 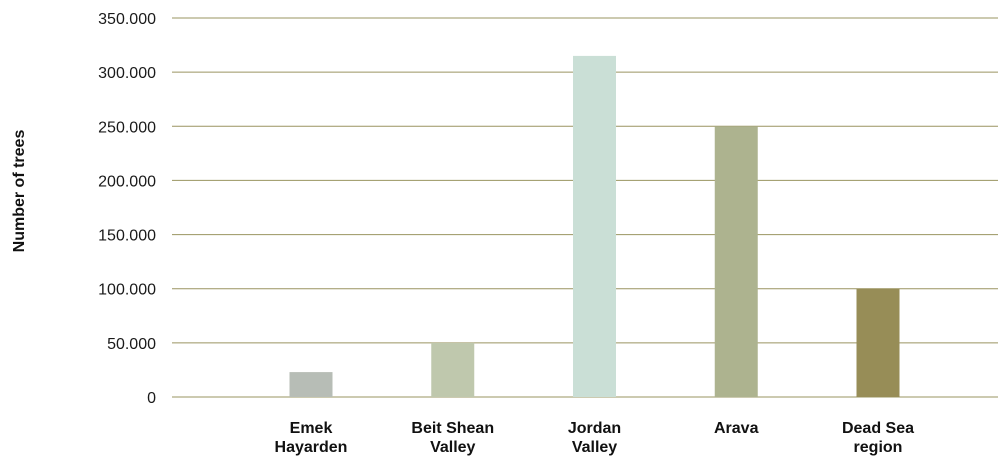 What do you see at coordinates (127, 236) in the screenshot?
I see `y-tick-label: 150.000` at bounding box center [127, 236].